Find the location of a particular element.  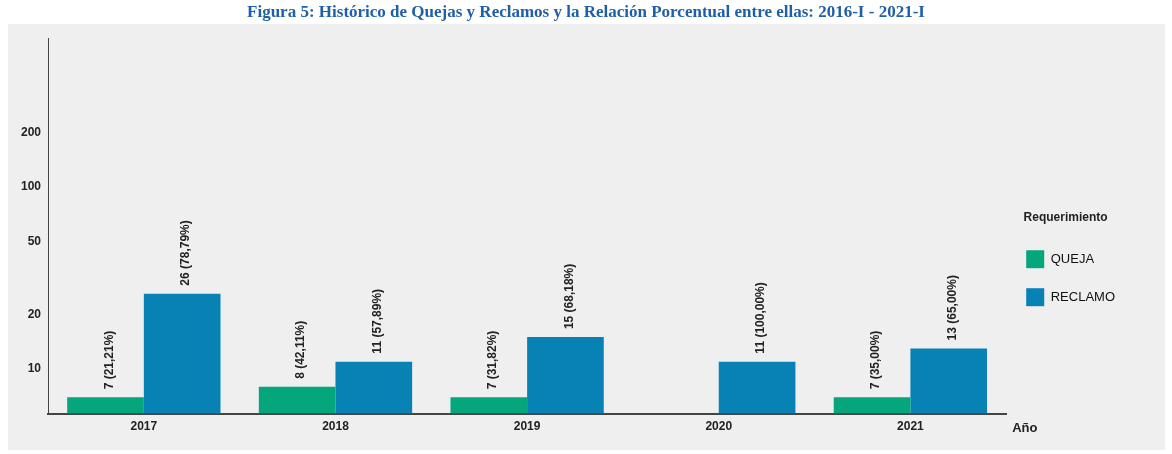

y-tick-label: 100 is located at coordinates (31, 186).